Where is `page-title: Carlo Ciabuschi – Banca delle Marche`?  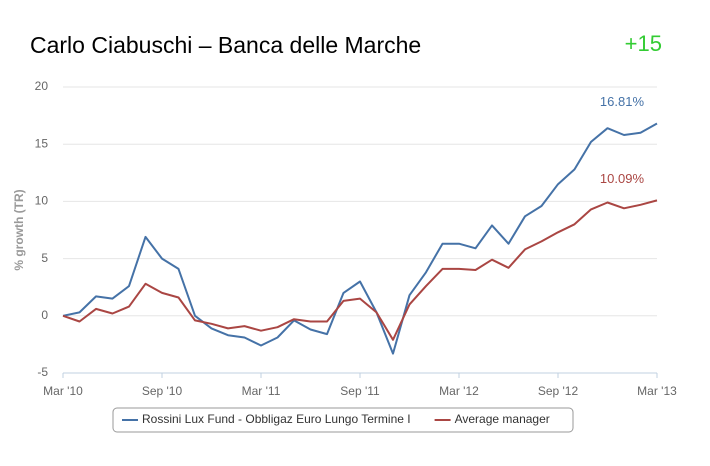 page-title: Carlo Ciabuschi – Banca delle Marche is located at coordinates (225, 45).